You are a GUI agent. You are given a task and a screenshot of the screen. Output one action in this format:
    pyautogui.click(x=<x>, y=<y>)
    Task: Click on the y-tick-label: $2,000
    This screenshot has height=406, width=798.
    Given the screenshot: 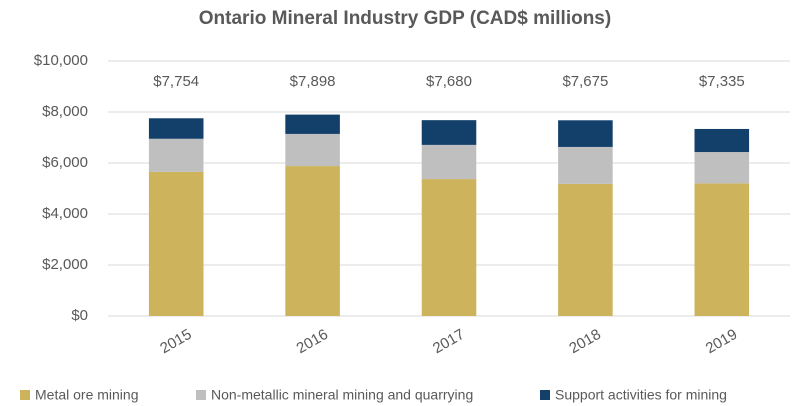 What is the action you would take?
    pyautogui.click(x=65, y=264)
    